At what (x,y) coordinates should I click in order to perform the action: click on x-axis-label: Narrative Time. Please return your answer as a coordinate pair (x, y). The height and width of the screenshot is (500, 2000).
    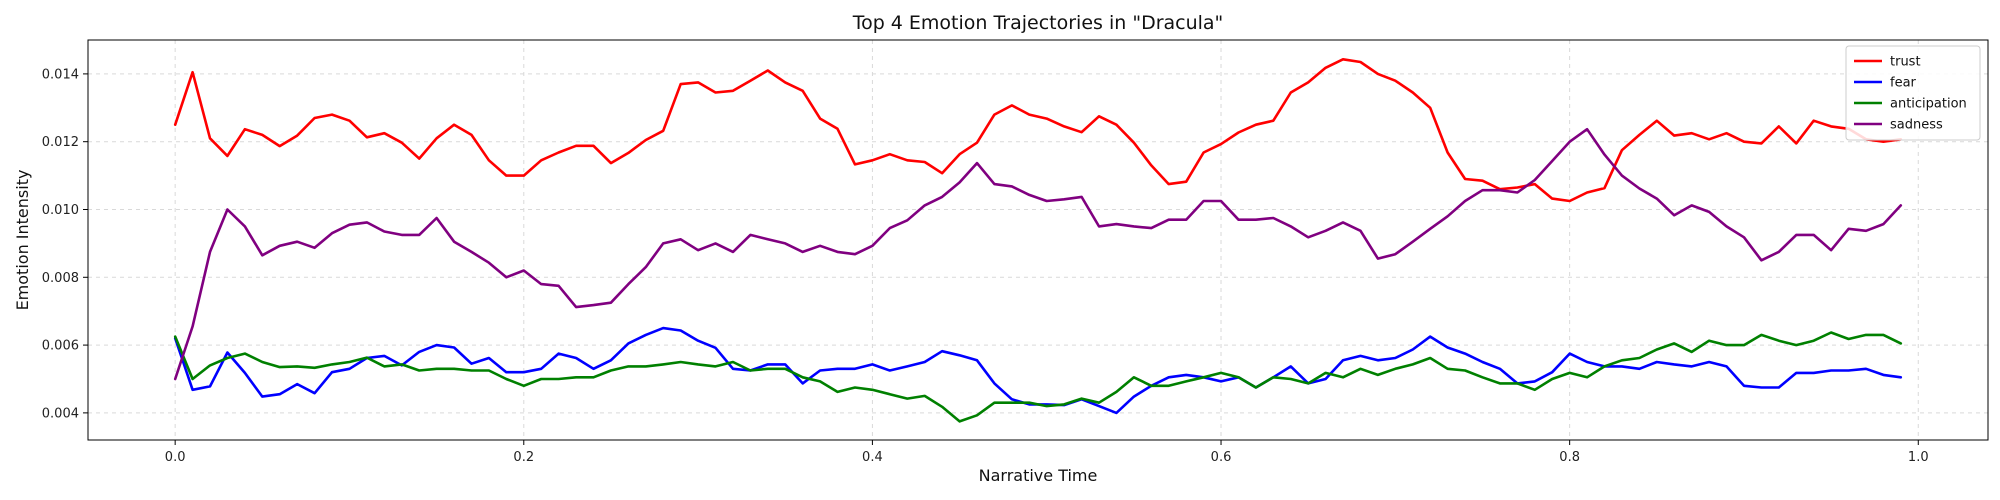
    Looking at the image, I should click on (1038, 475).